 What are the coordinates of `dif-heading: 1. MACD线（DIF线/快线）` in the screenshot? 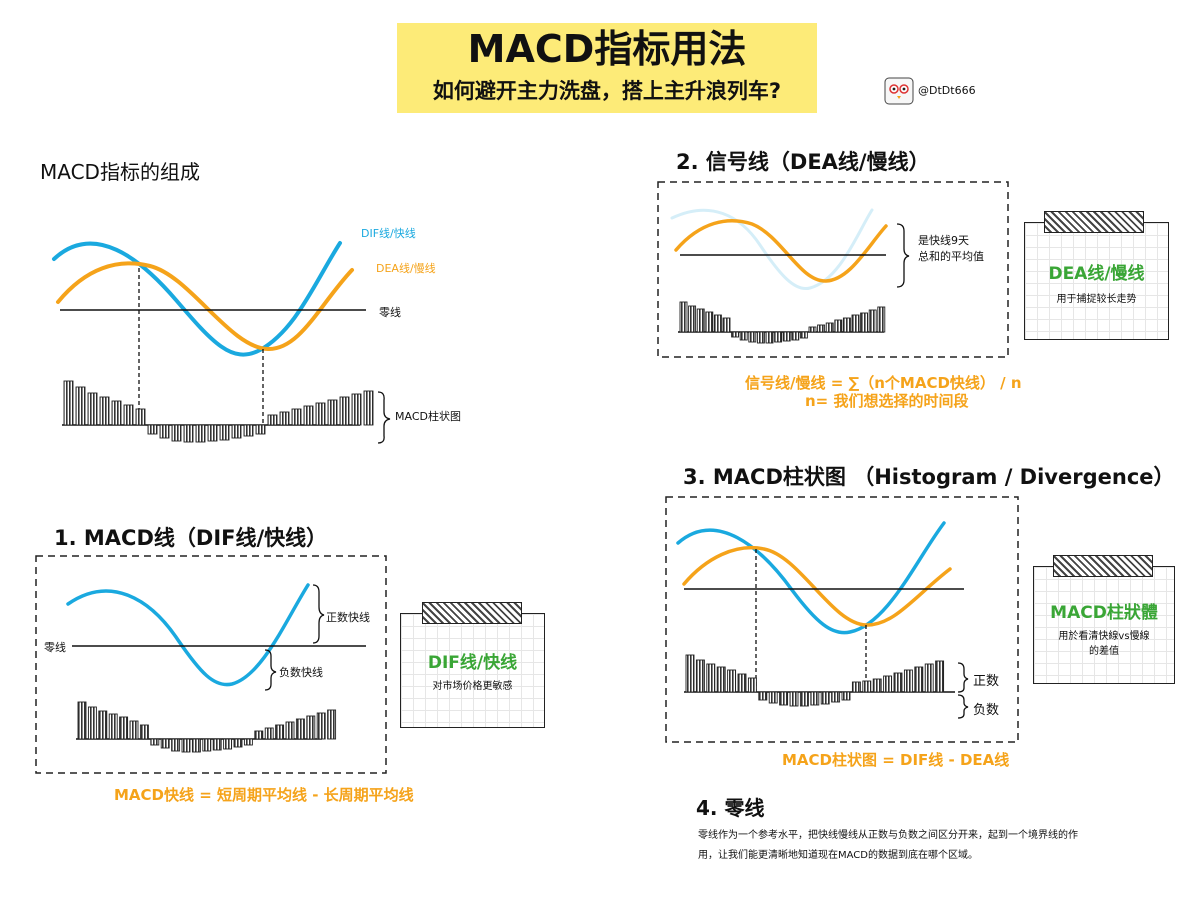 It's located at (191, 538).